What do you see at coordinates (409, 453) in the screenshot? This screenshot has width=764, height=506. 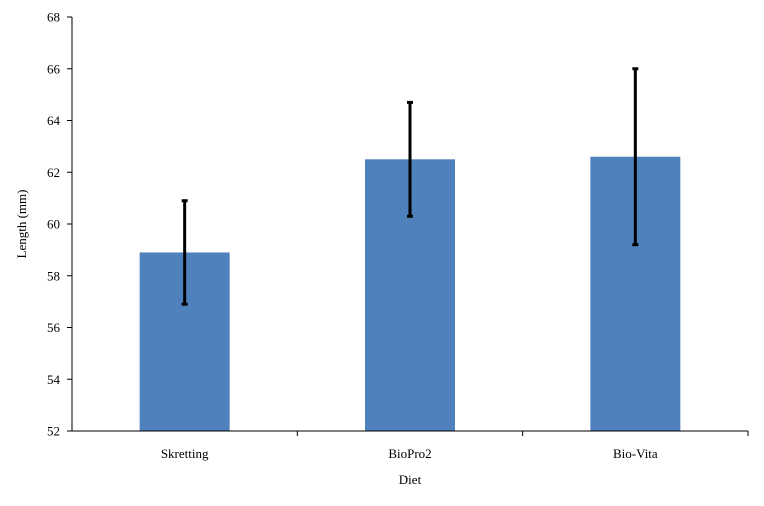 I see `x-tick-label: BioPro2` at bounding box center [409, 453].